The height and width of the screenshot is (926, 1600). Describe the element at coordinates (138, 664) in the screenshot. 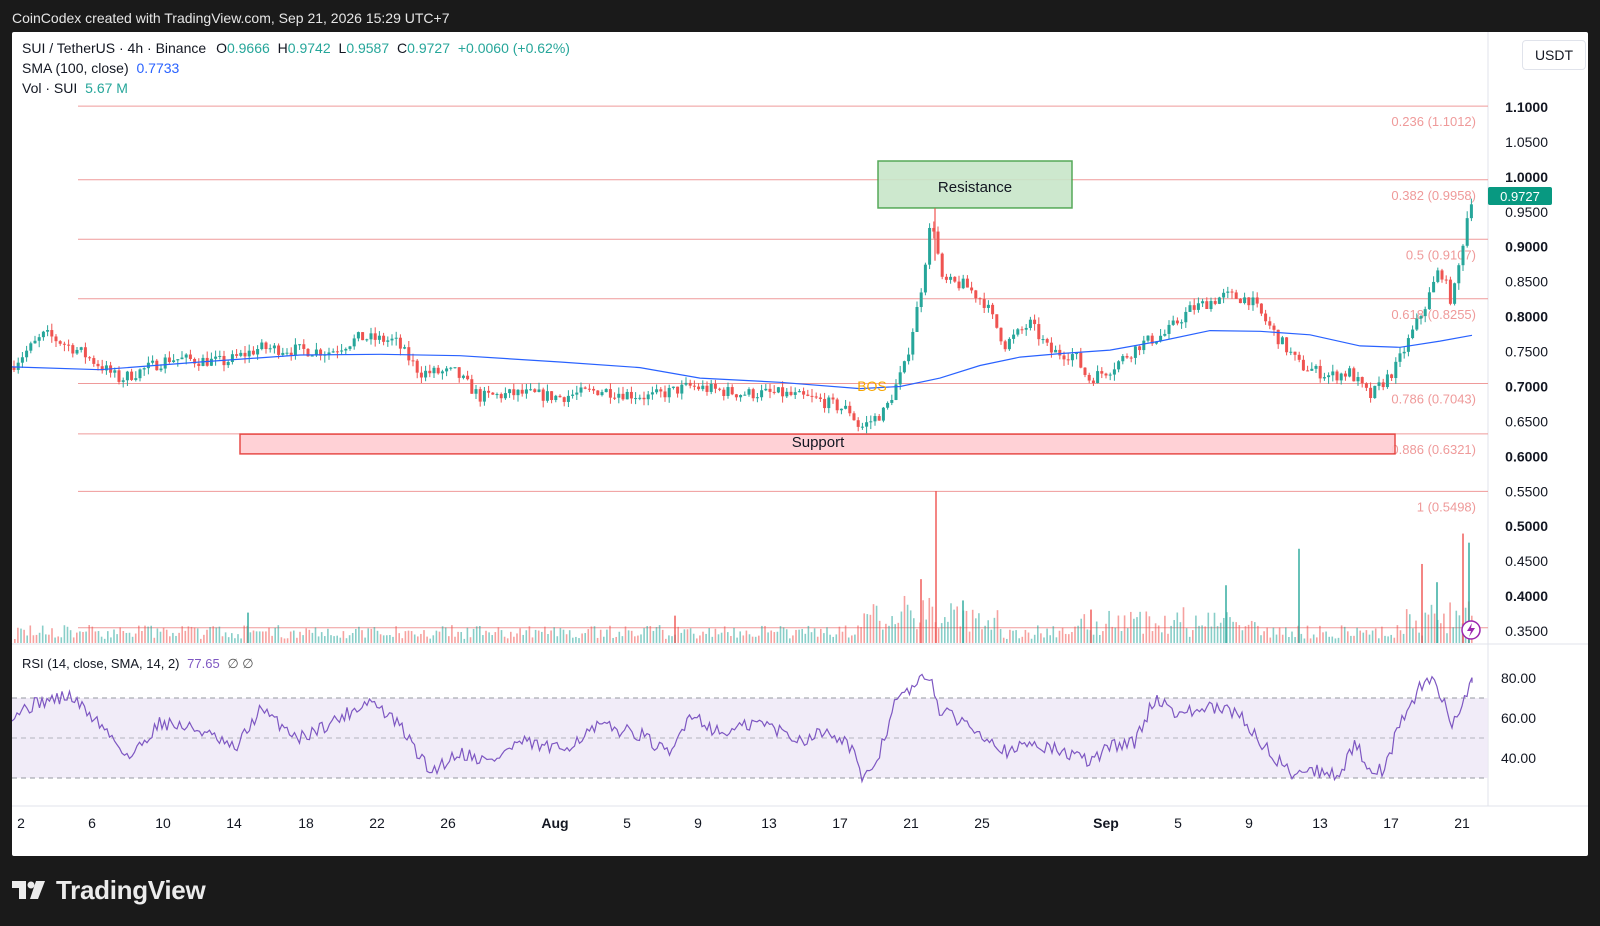

I see `rsi-legend: RSI (14, close, SMA, 14, 2) 77.65 ∅ ∅` at that location.